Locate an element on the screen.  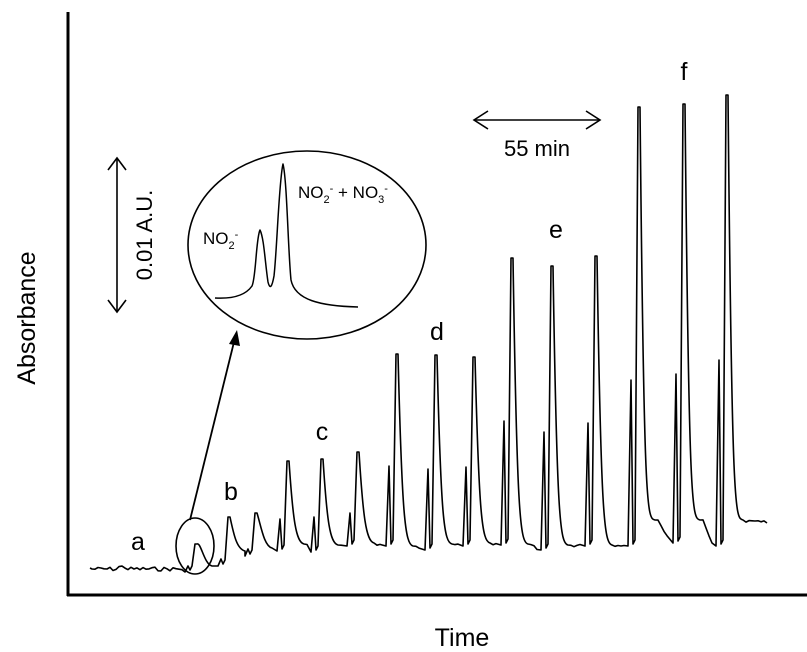
group-label-d: d is located at coordinates (437, 332).